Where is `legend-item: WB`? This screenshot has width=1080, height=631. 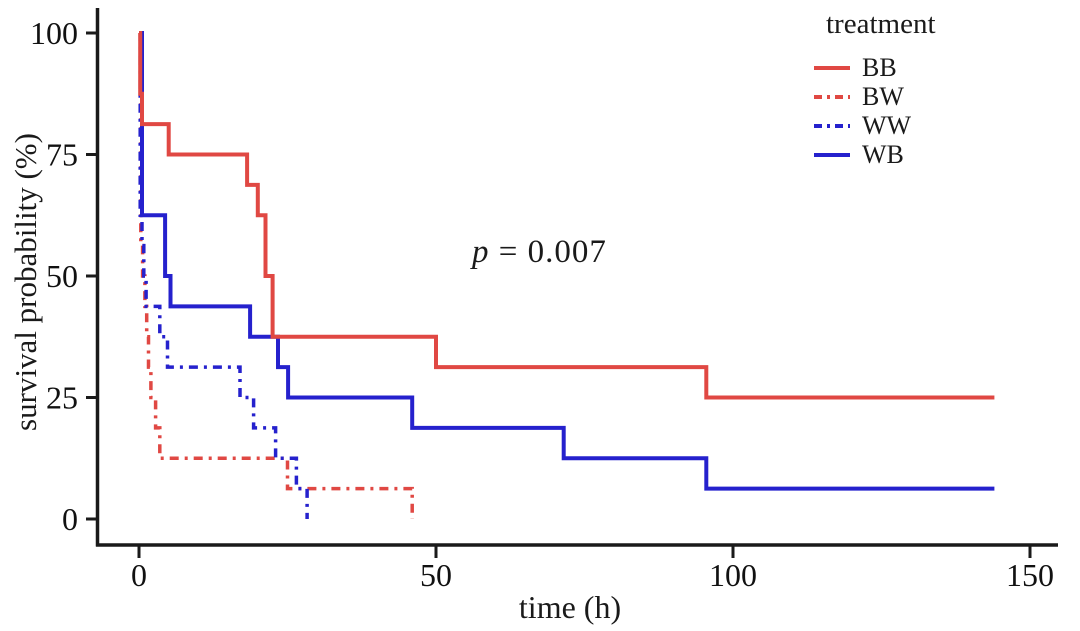 legend-item: WB is located at coordinates (874, 154).